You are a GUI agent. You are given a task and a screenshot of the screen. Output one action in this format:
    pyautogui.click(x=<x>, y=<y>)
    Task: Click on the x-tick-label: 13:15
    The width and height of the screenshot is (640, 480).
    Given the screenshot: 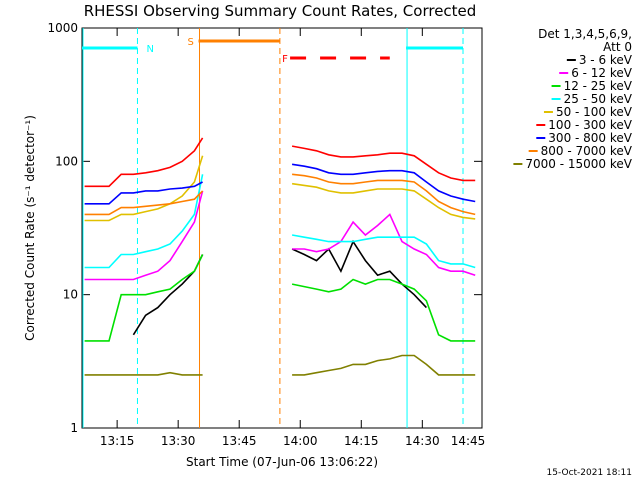 What is the action you would take?
    pyautogui.click(x=117, y=441)
    